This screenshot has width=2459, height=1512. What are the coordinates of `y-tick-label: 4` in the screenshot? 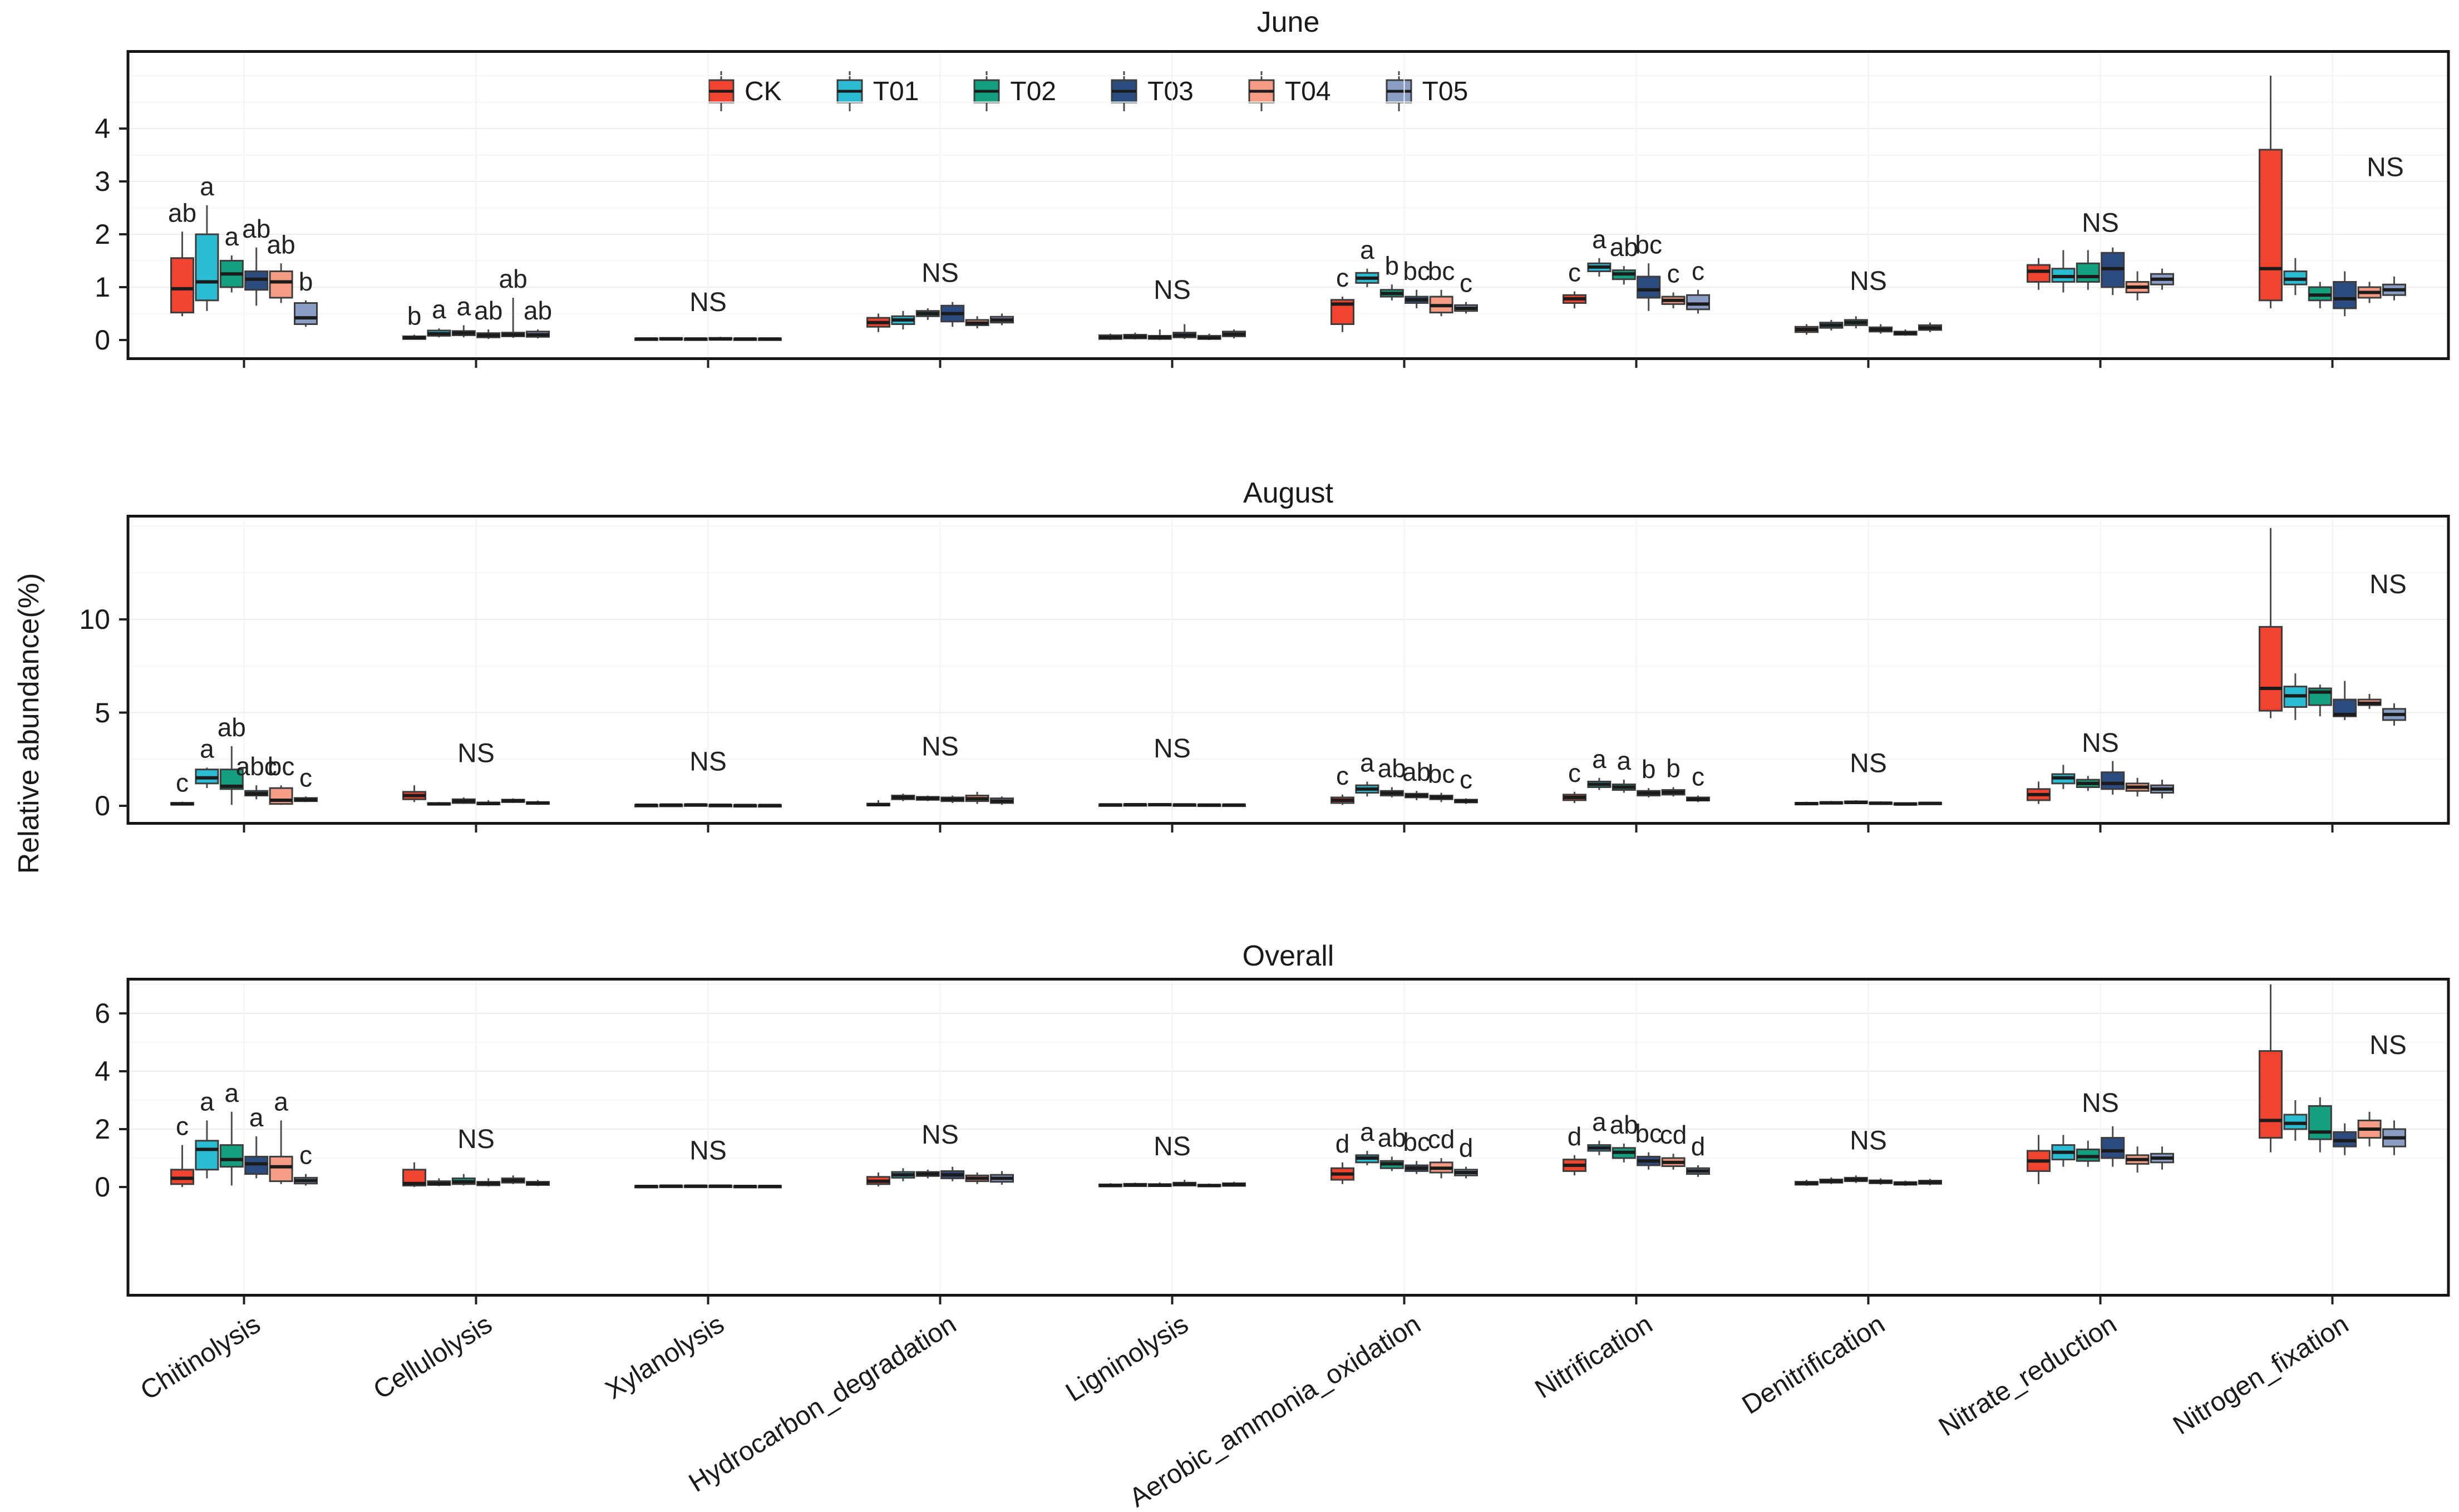 It's located at (102, 128).